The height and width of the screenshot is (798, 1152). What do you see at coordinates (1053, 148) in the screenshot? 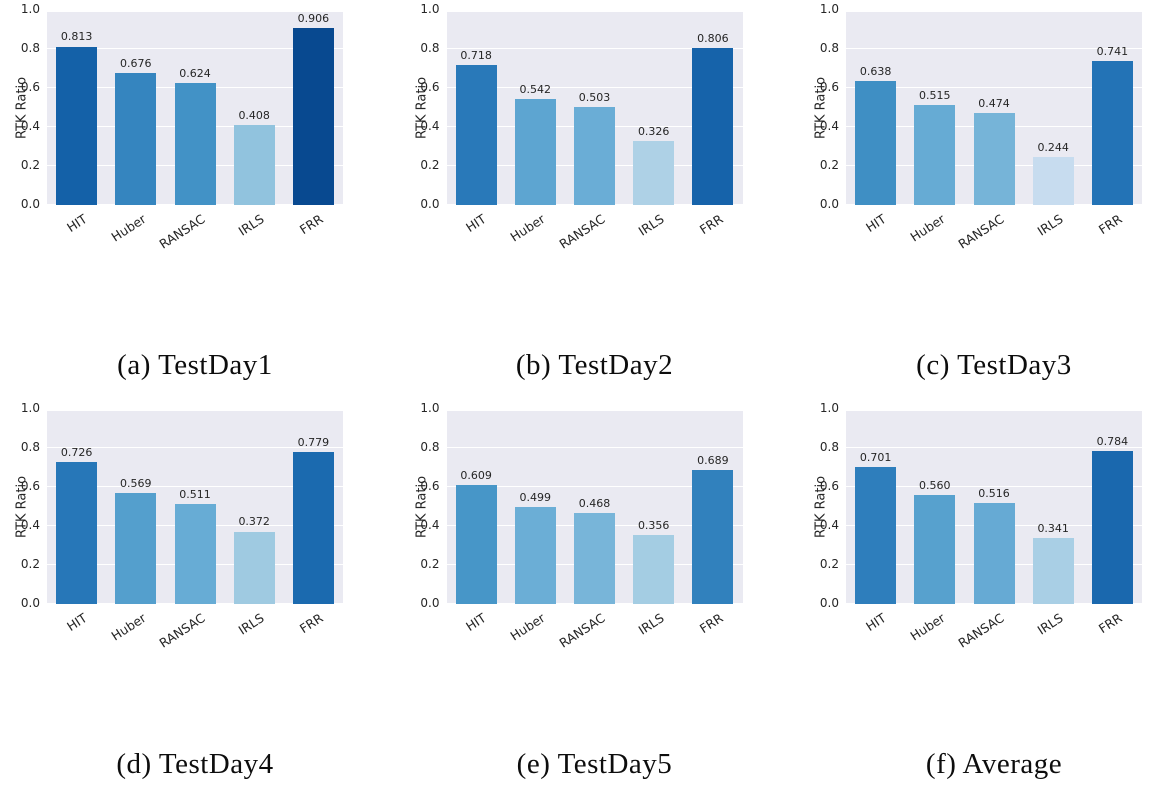
I see `bar-value-label: 0.244` at bounding box center [1053, 148].